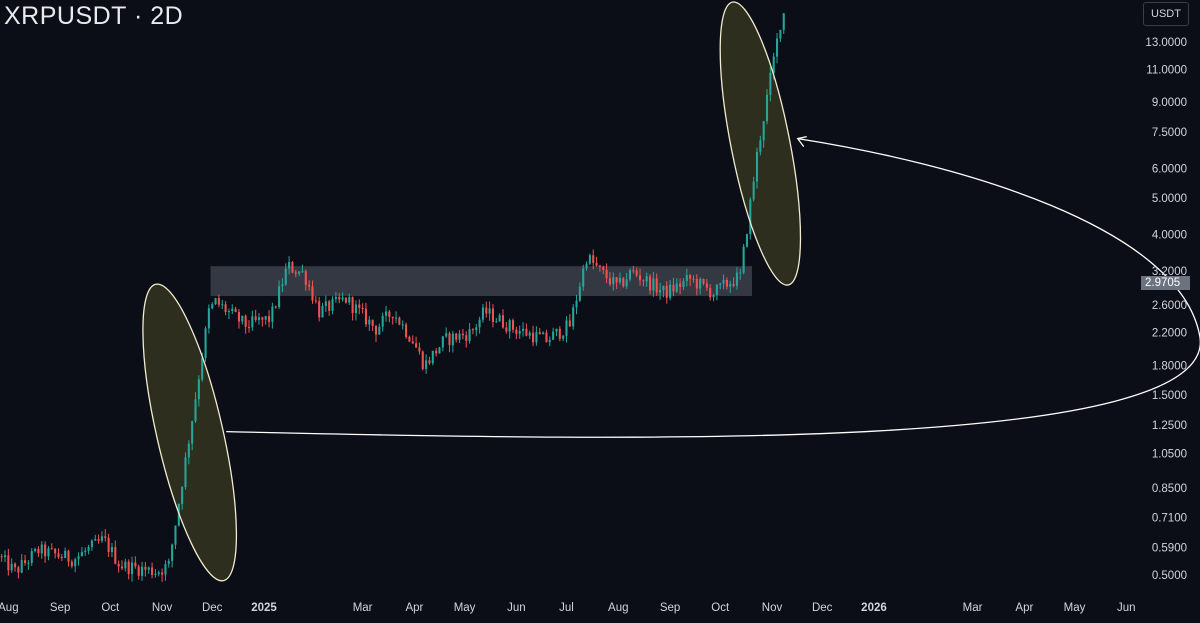 The image size is (1200, 623). Describe the element at coordinates (670, 608) in the screenshot. I see `time-tick-label: Sep` at that location.